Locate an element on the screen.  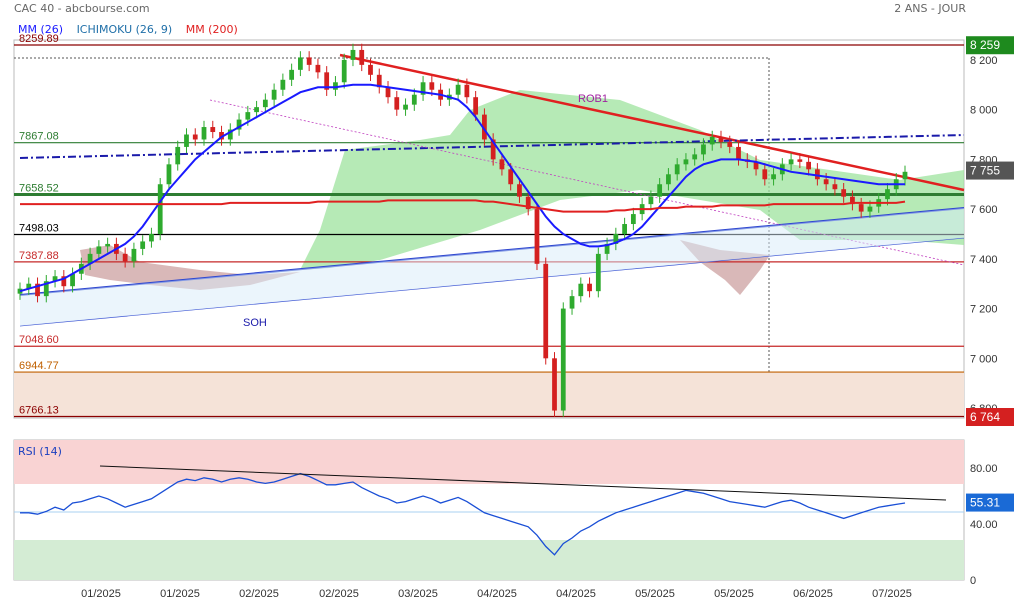
high-marker-badge is located at coordinates (990, 45).